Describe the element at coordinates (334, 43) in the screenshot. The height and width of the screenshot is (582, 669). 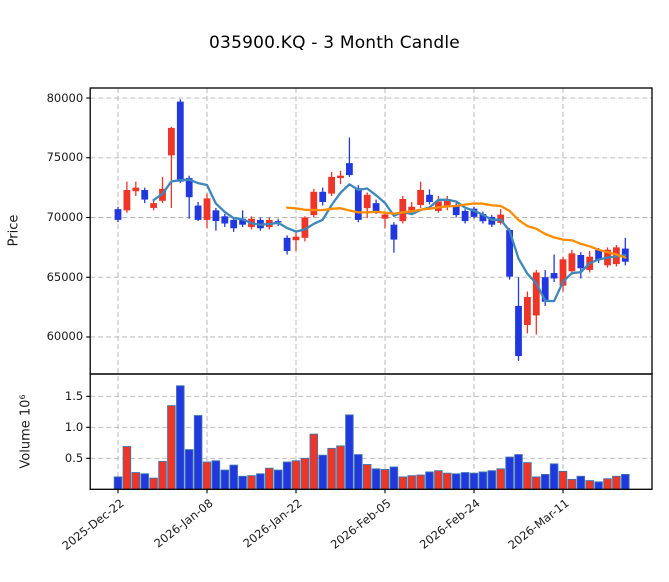
I see `chart-title: 035900.KQ - 3 Month Candle` at that location.